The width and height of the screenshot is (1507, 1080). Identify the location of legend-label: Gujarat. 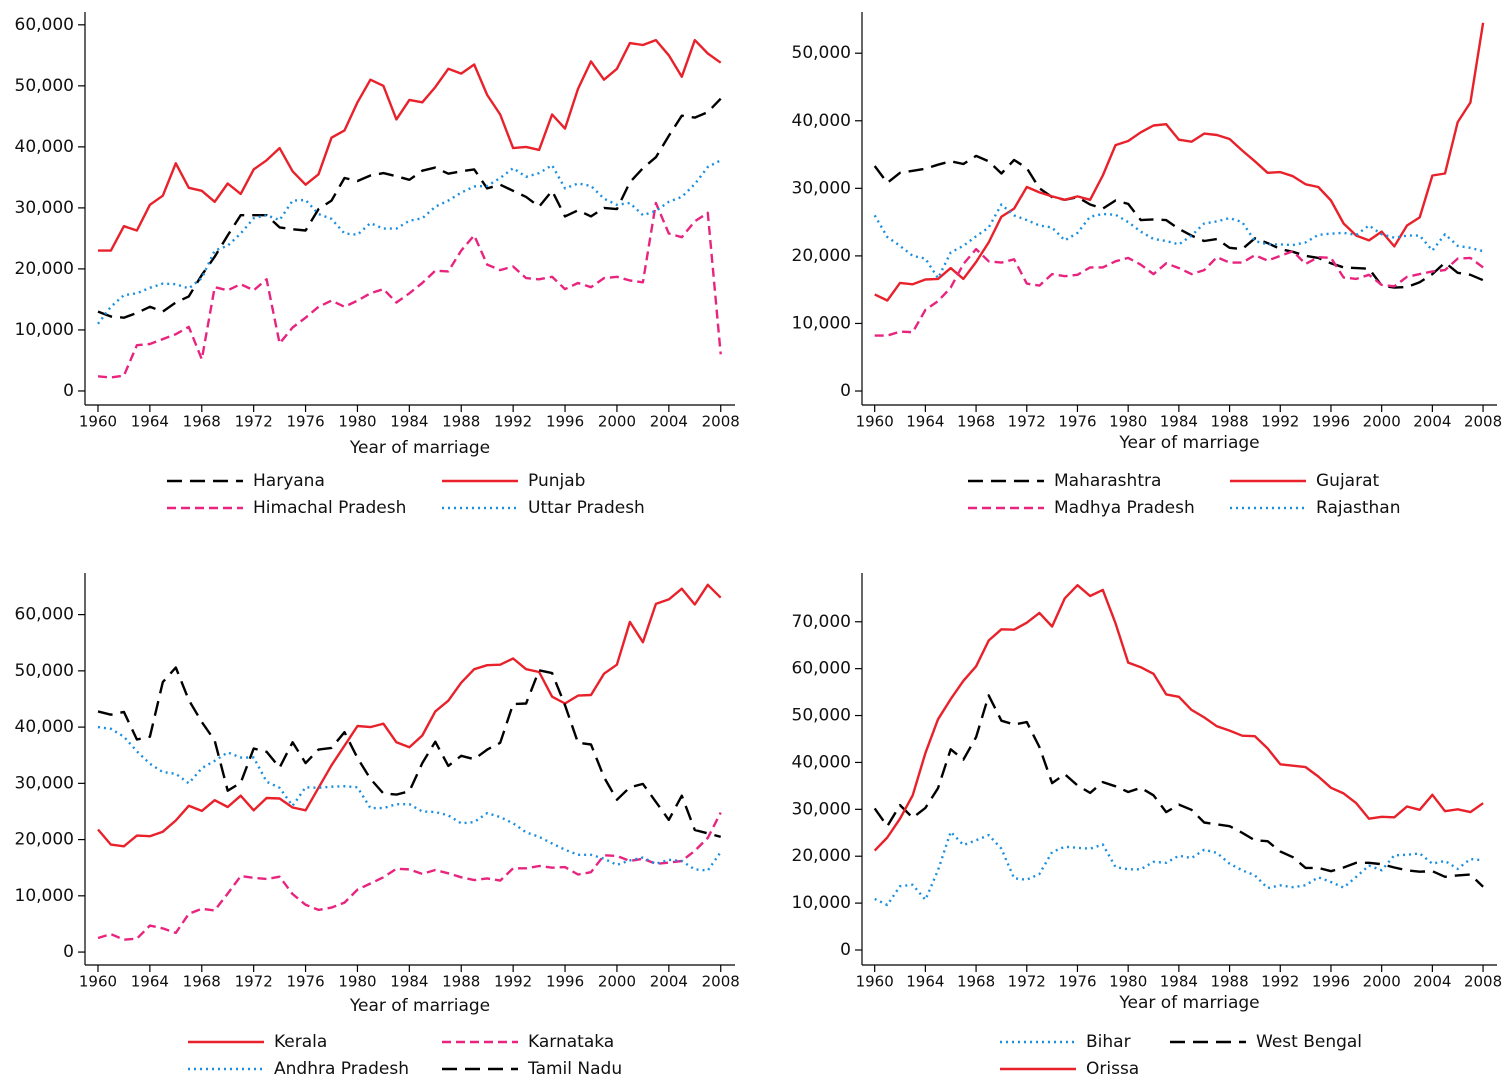
(1347, 481).